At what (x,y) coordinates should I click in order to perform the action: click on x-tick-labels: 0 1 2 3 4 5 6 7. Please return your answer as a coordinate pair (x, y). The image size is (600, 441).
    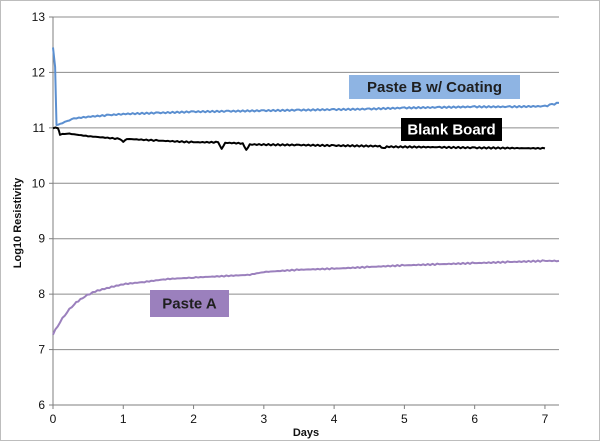
    Looking at the image, I should click on (299, 419).